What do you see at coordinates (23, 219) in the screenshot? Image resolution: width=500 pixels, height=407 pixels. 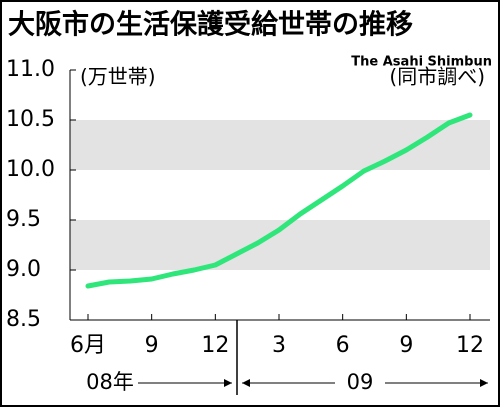 I see `y-tick-label: 9.5` at bounding box center [23, 219].